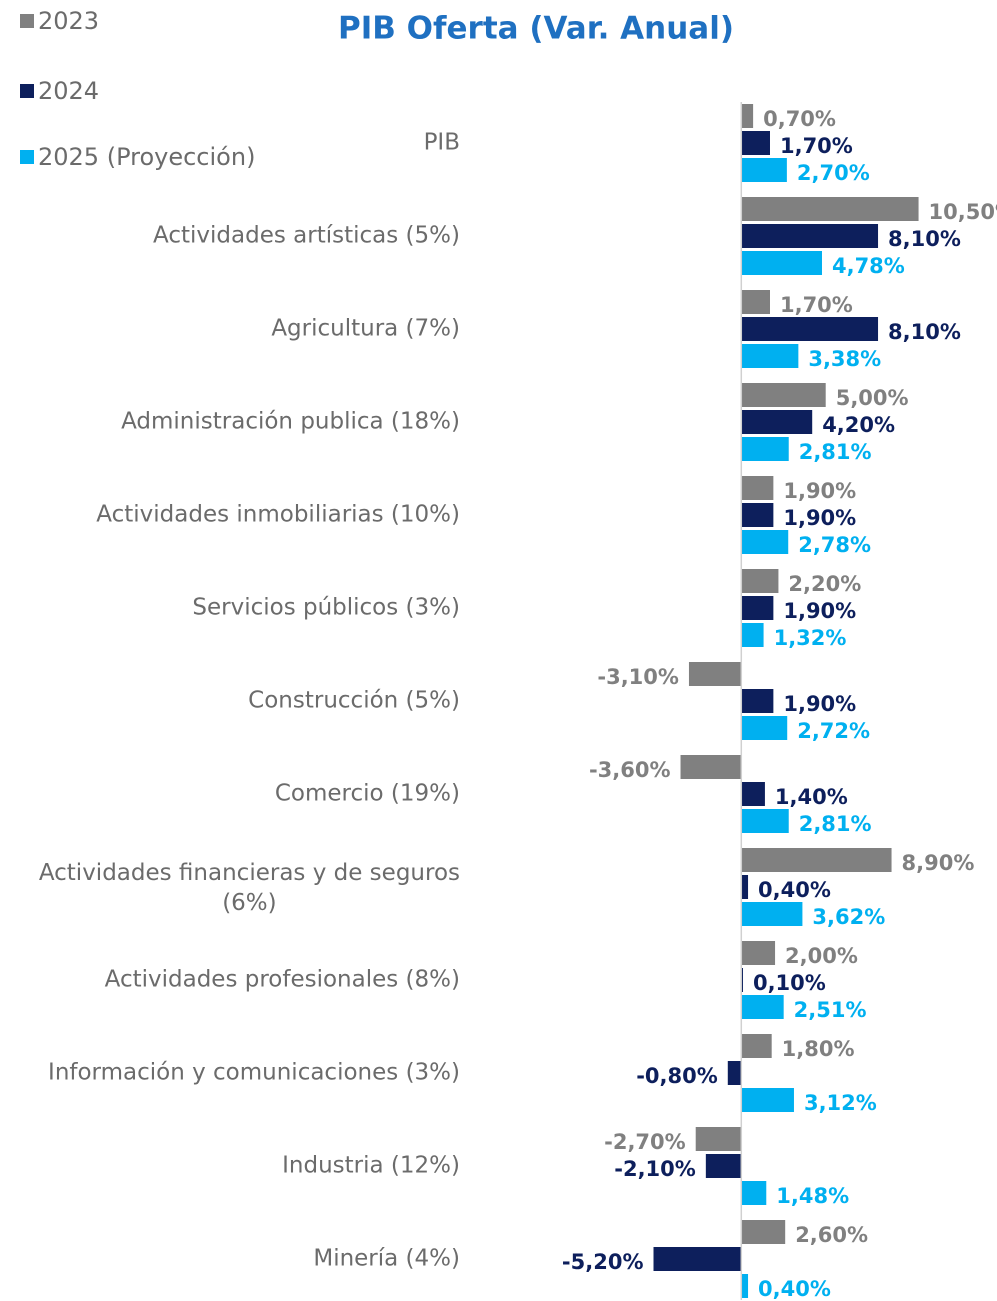 This screenshot has height=1301, width=997. Describe the element at coordinates (630, 770) in the screenshot. I see `data-label: -3,60%` at that location.